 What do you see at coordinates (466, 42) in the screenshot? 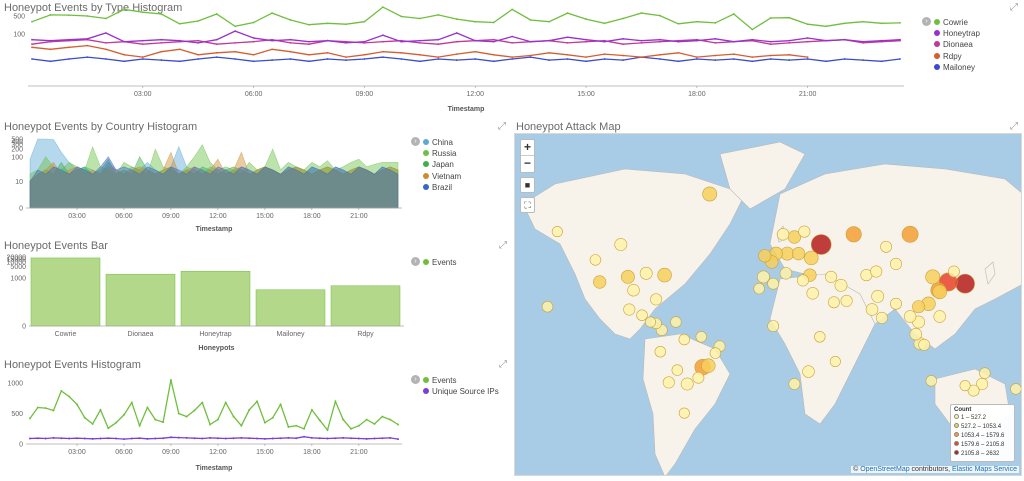
I see `series-line-dionaea` at bounding box center [466, 42].